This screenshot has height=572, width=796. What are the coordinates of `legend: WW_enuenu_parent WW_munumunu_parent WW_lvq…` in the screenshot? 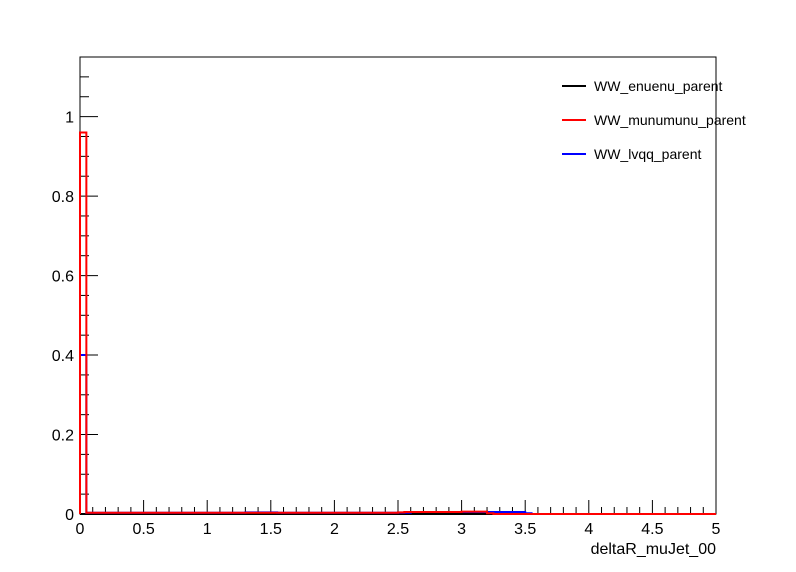 It's located at (654, 120).